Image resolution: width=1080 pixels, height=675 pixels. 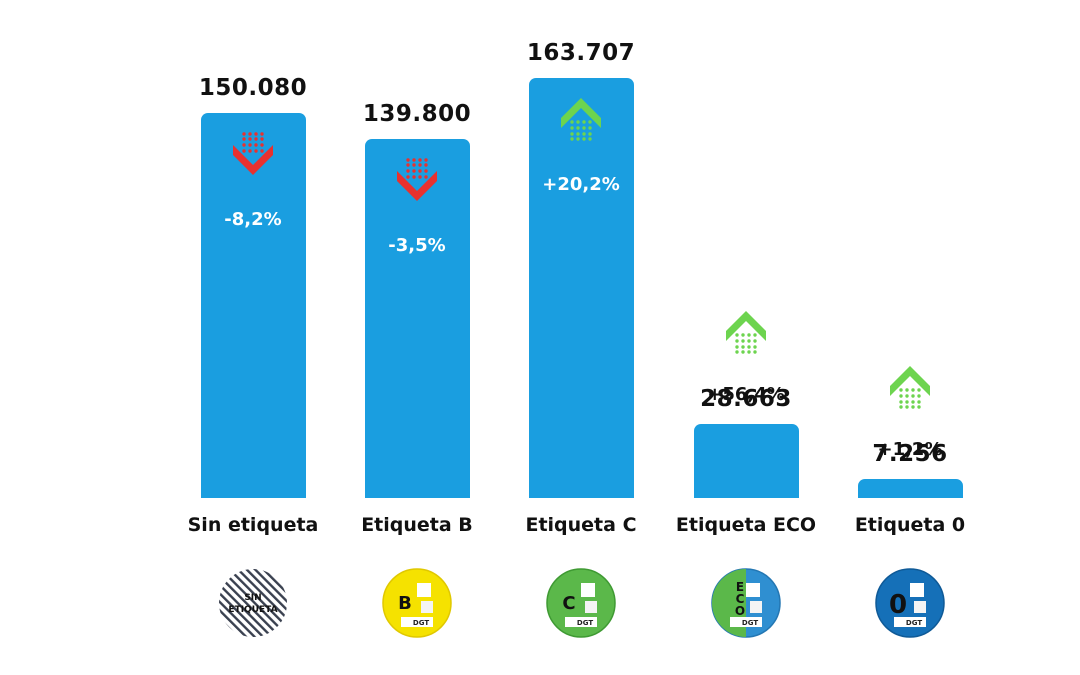 I want to click on value-label-3: 28.663, so click(x=746, y=399).